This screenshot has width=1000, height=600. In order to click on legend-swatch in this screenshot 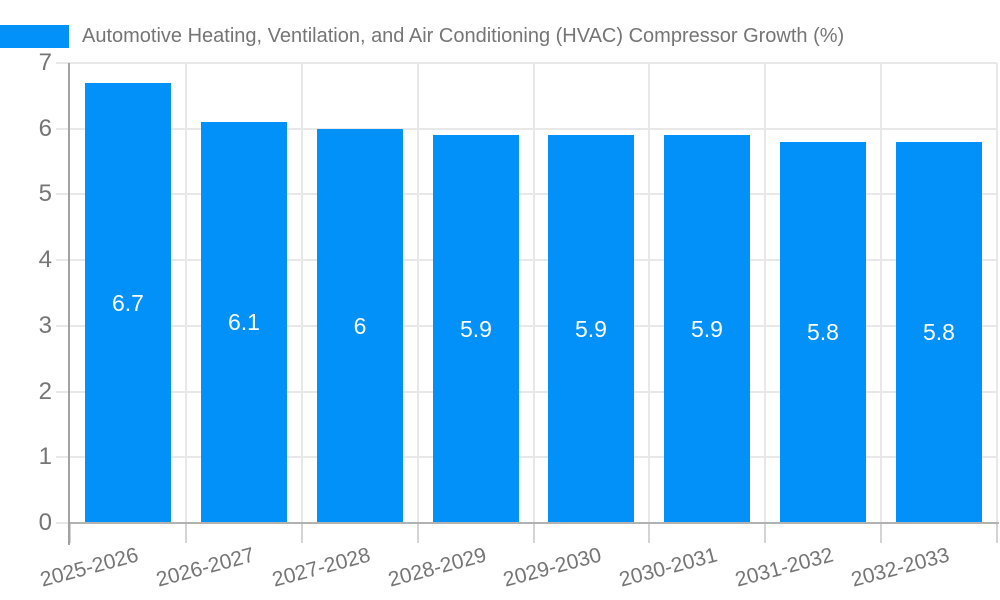, I will do `click(34, 36)`.